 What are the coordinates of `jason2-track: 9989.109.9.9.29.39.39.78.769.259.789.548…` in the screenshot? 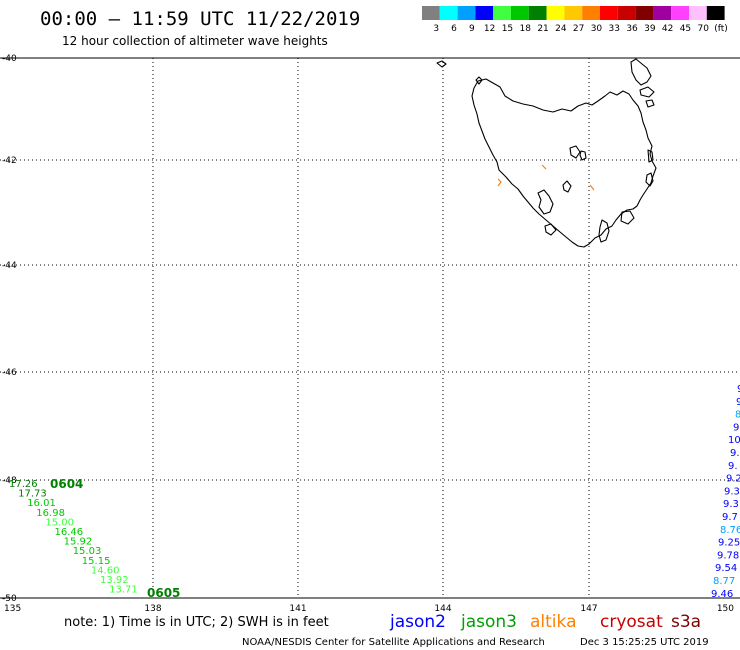 It's located at (725, 492).